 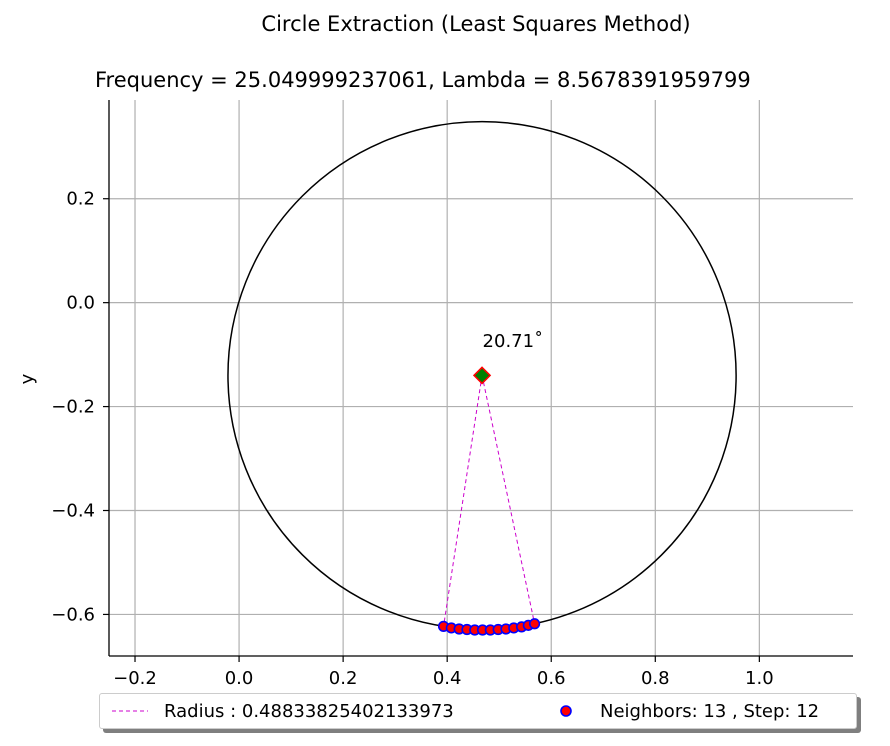 I want to click on y-tick-label: −0.6, so click(x=73, y=614).